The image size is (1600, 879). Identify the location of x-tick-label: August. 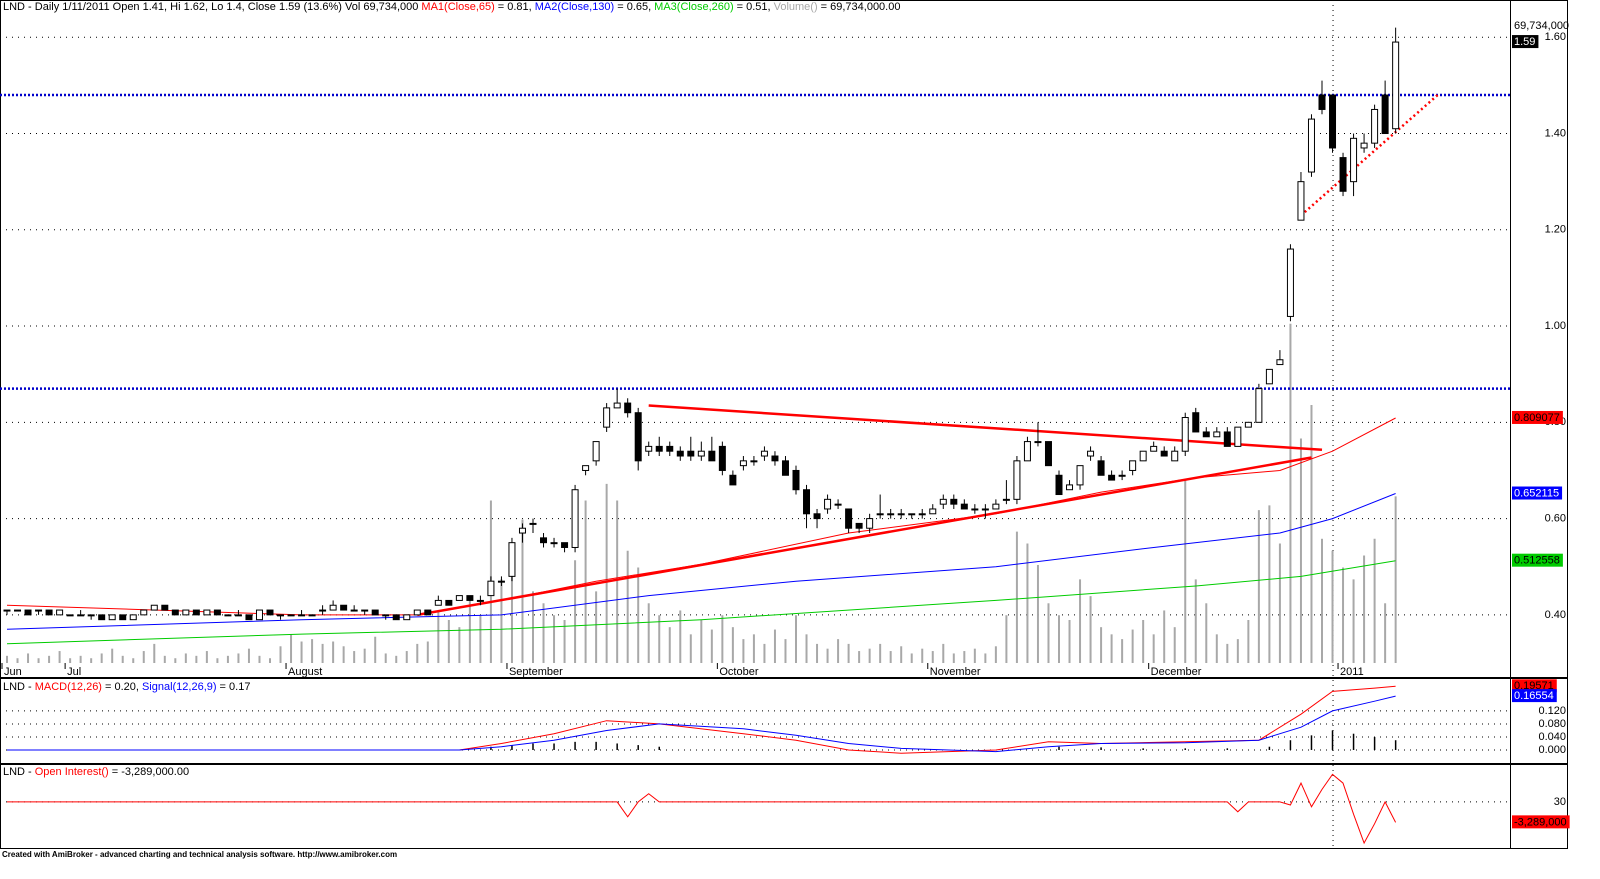
(305, 672).